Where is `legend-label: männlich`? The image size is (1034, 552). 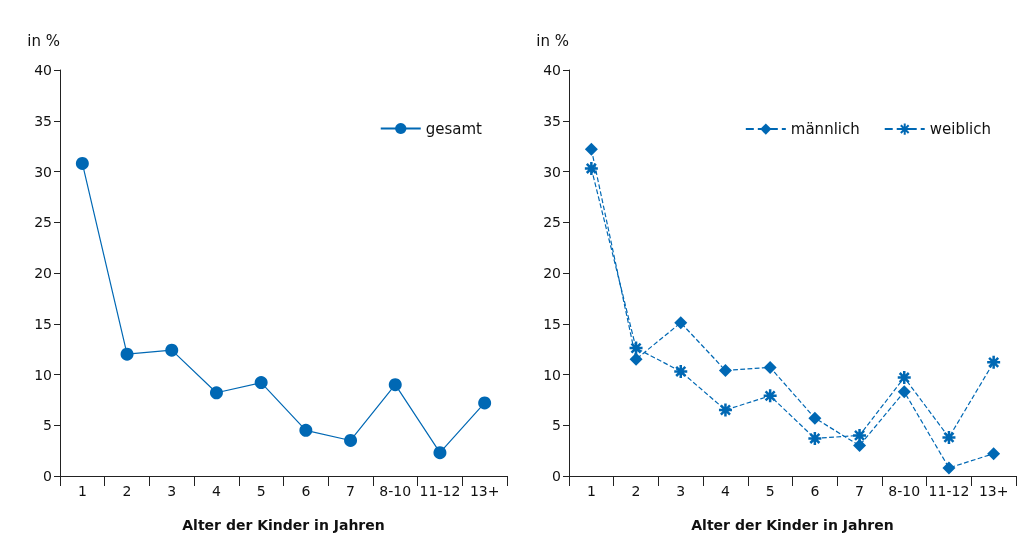 legend-label: männlich is located at coordinates (825, 129).